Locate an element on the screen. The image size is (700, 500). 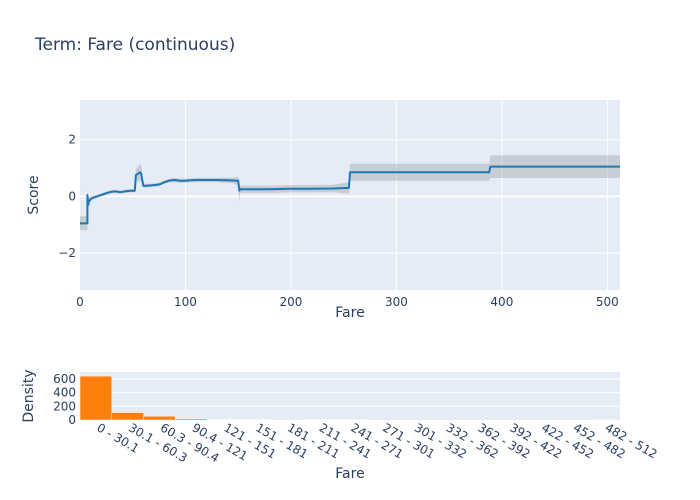
score-line is located at coordinates (350, 195).